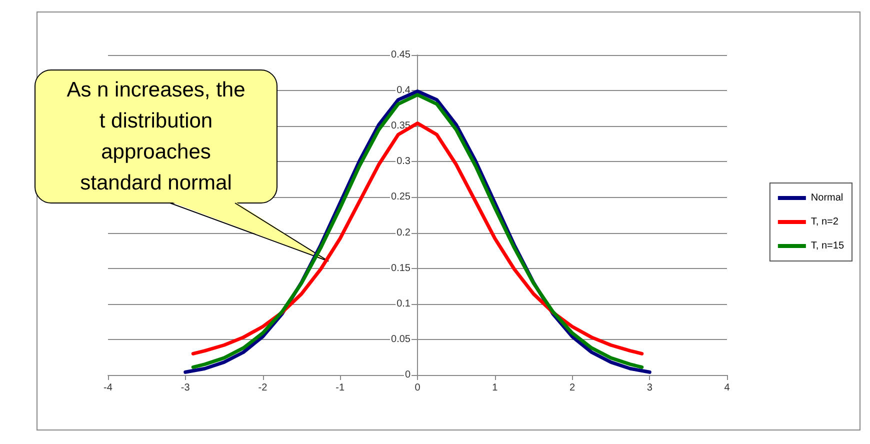  Describe the element at coordinates (649, 388) in the screenshot. I see `x-tick-label: 3` at that location.